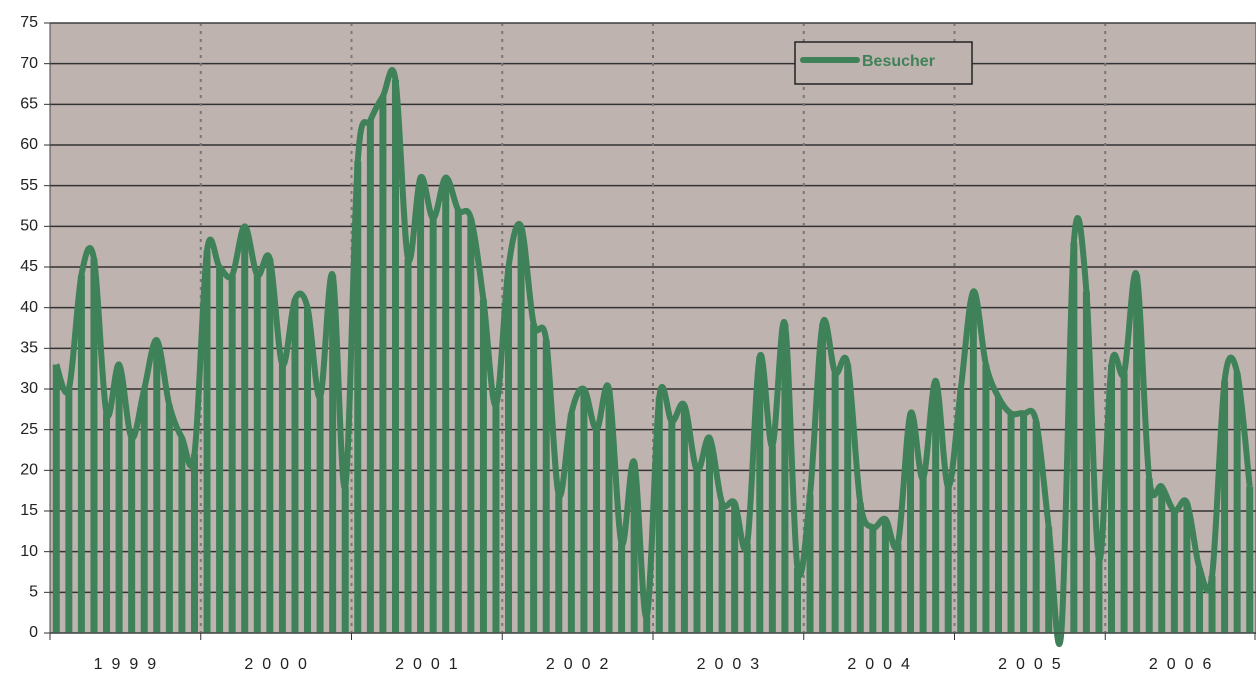 The height and width of the screenshot is (674, 1256). What do you see at coordinates (29, 185) in the screenshot?
I see `y-tick-label: 55` at bounding box center [29, 185].